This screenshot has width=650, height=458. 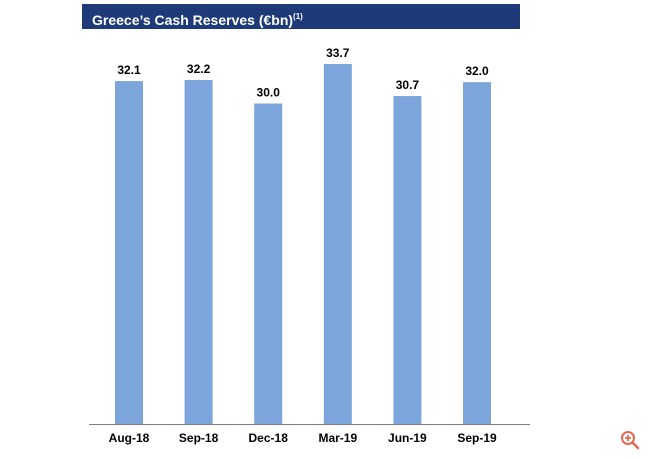 What do you see at coordinates (298, 16) in the screenshot?
I see `chart-title-footnote: (1)` at bounding box center [298, 16].